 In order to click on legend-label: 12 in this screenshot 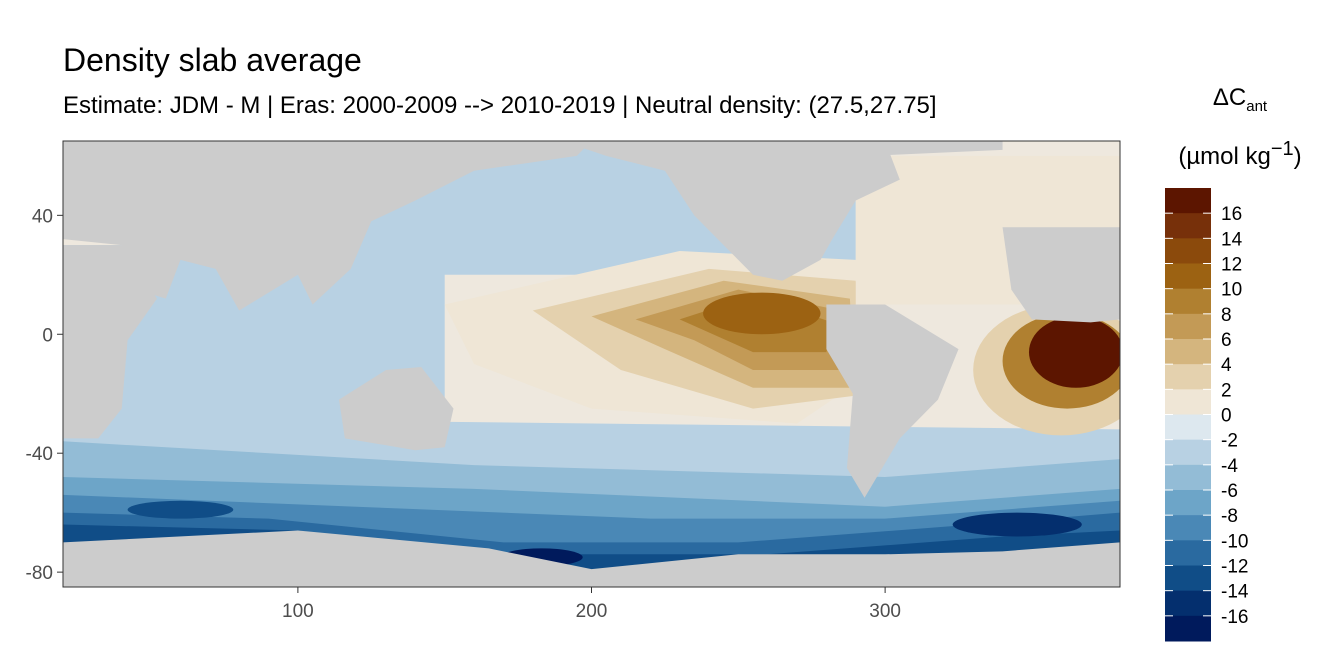, I will do `click(1231, 265)`.